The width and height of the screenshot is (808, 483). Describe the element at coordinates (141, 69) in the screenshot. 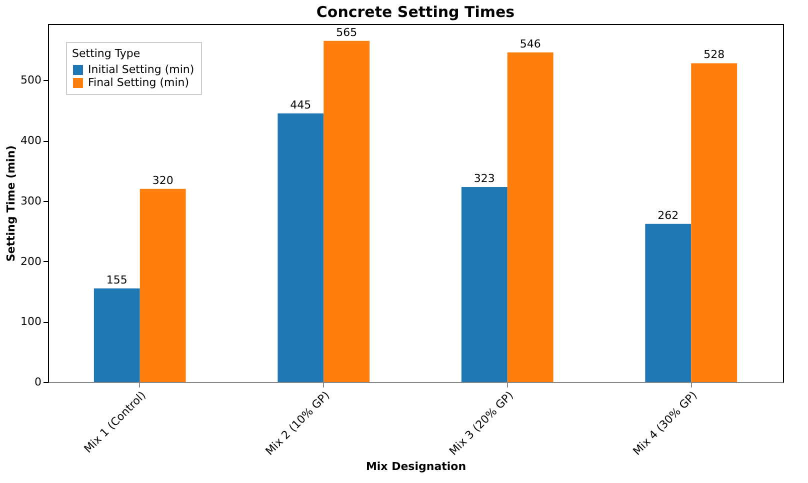

I see `legend-label: Initial Setting (min)` at that location.